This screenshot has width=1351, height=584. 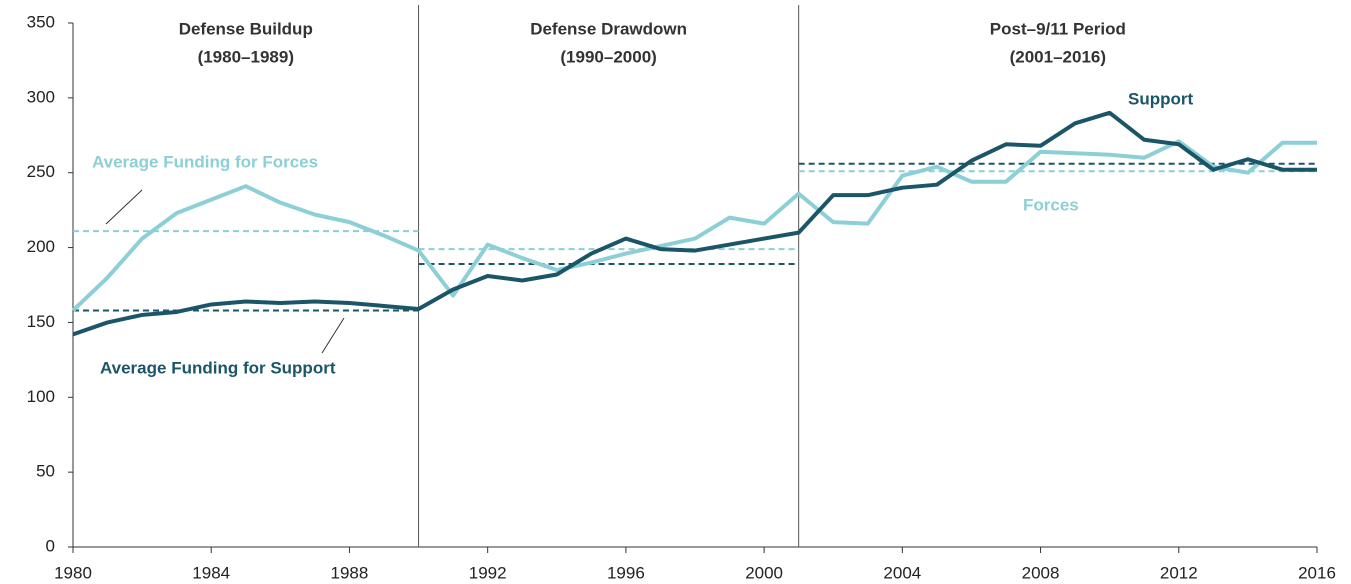 I want to click on x-tick-label: 1996, so click(x=626, y=572).